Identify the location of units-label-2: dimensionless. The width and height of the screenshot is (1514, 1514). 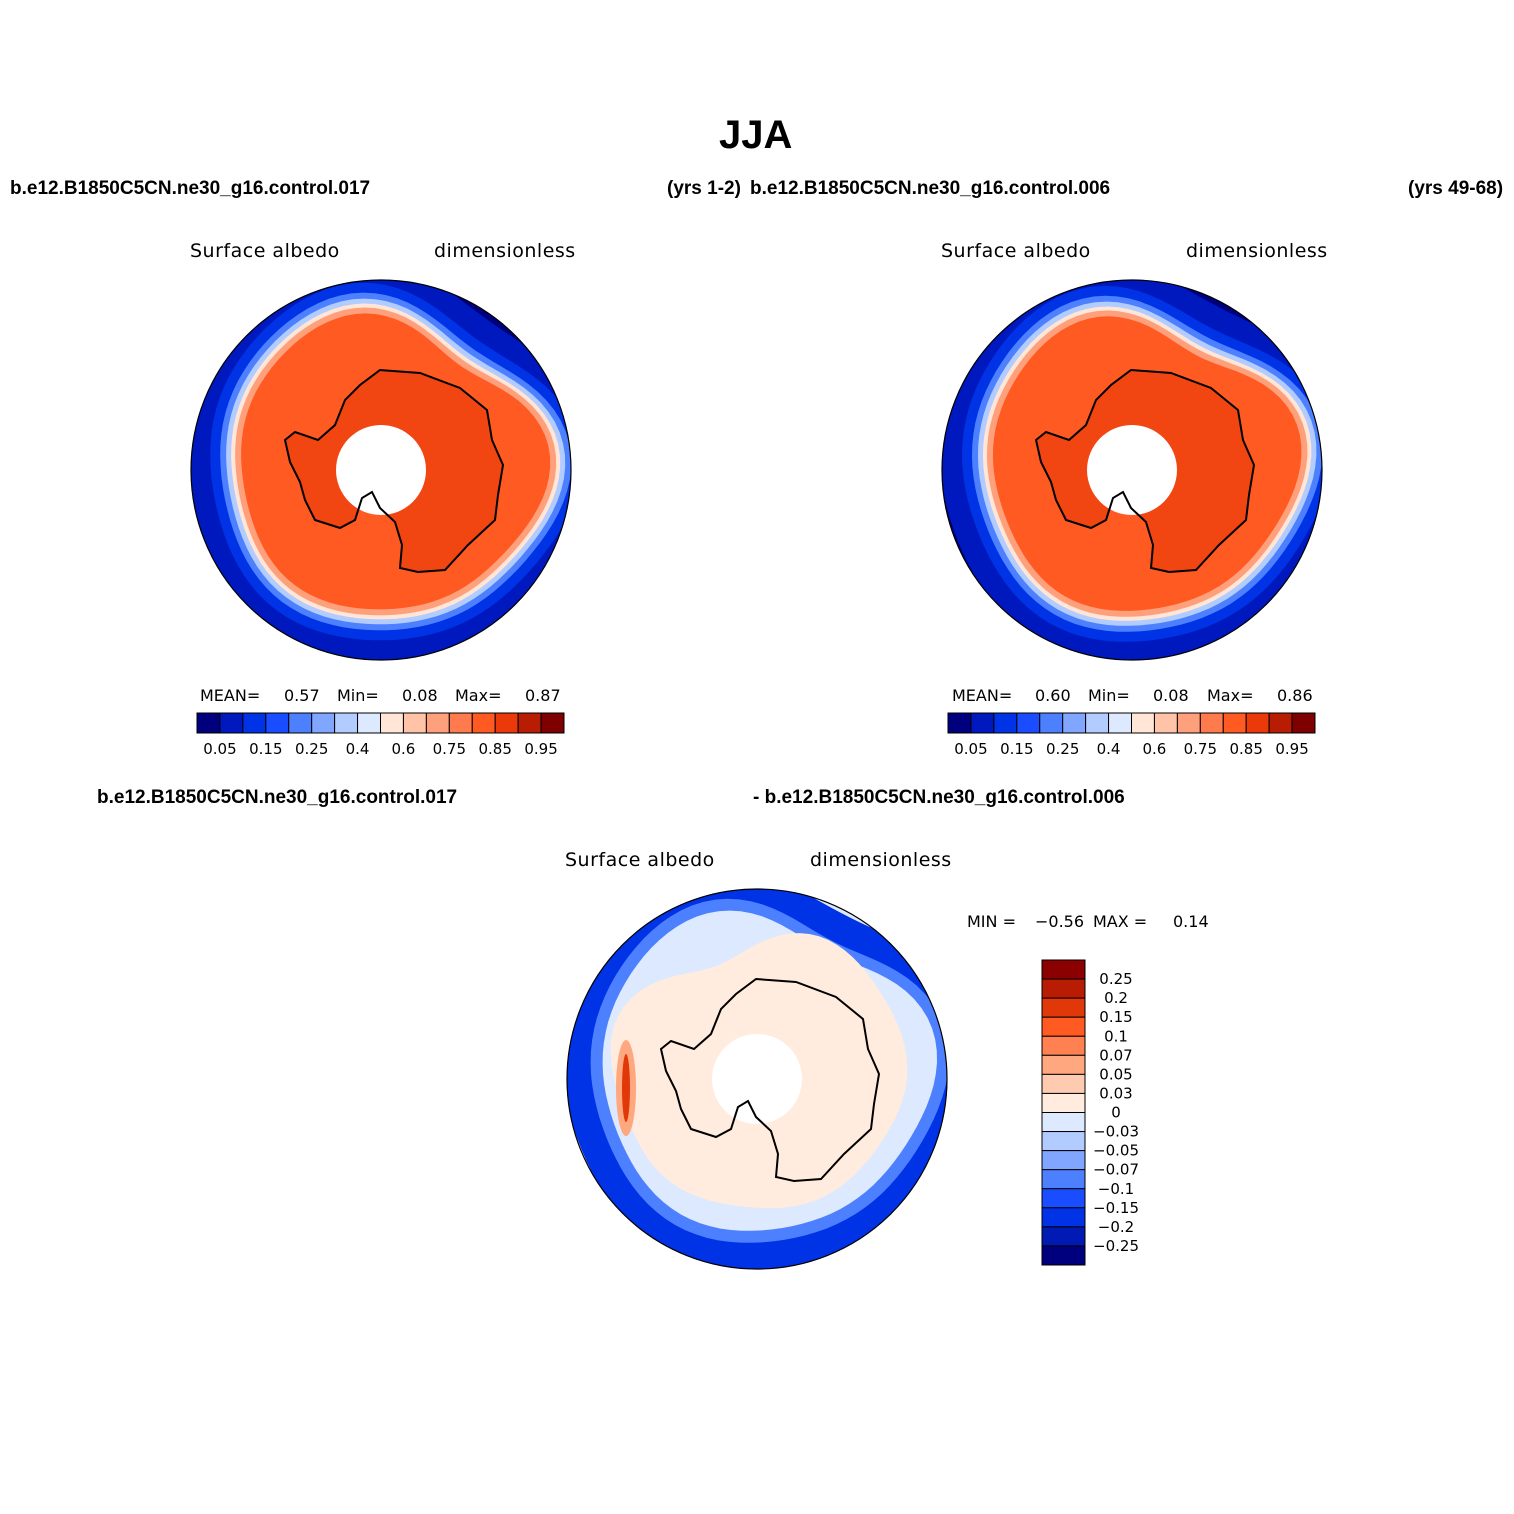
(1257, 251).